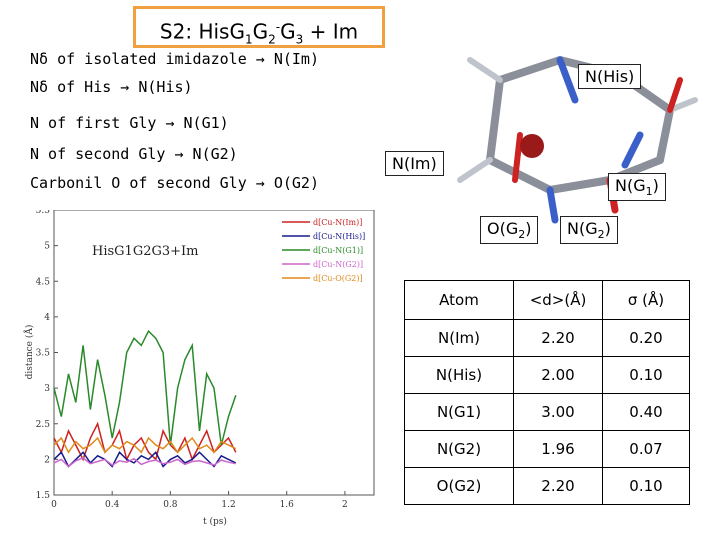  What do you see at coordinates (47, 460) in the screenshot?
I see `y-tick-label: 2` at bounding box center [47, 460].